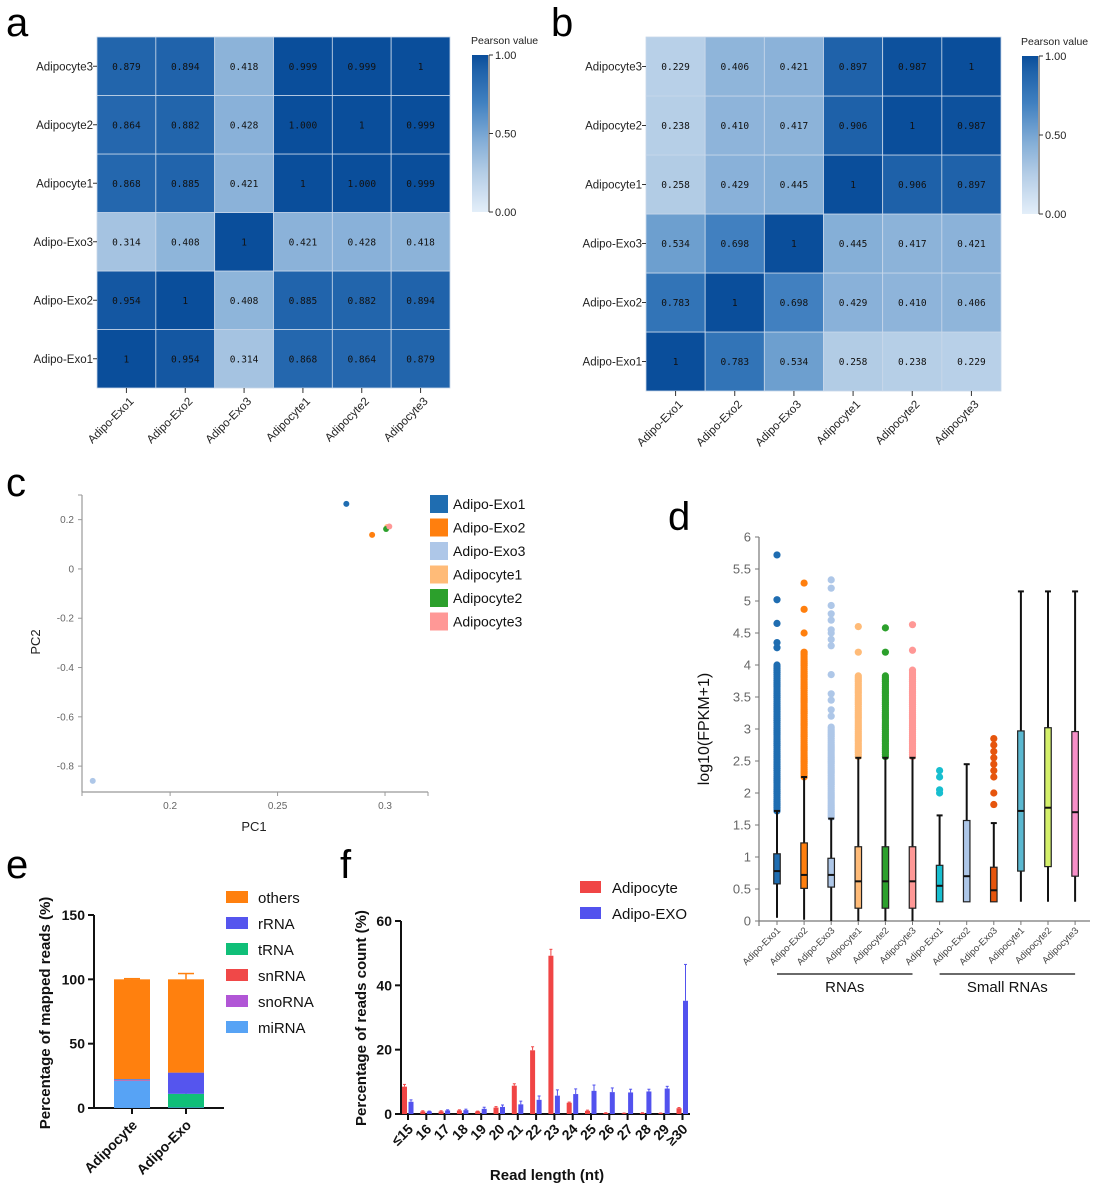 Image resolution: width=1100 pixels, height=1194 pixels. I want to click on heatmap-cell-label: 0.445, so click(853, 244).